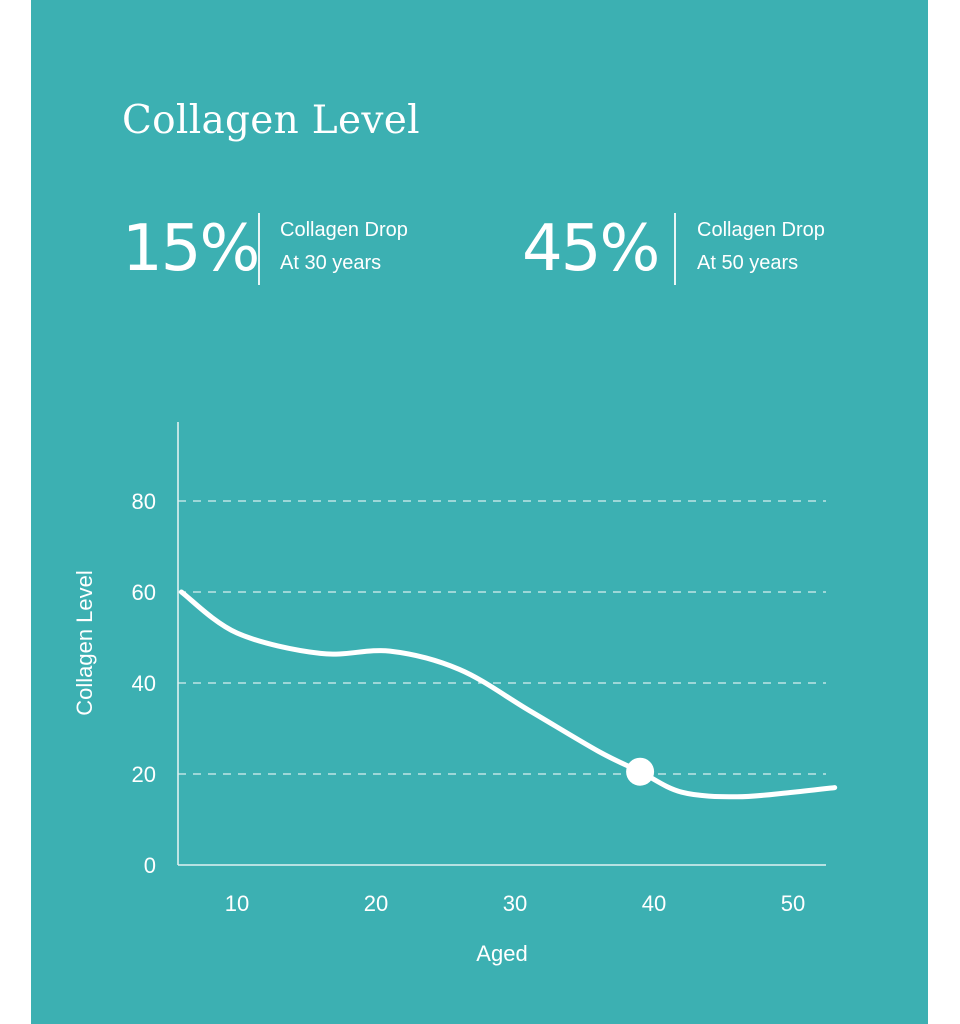  I want to click on y-tick-label: 40, so click(144, 683).